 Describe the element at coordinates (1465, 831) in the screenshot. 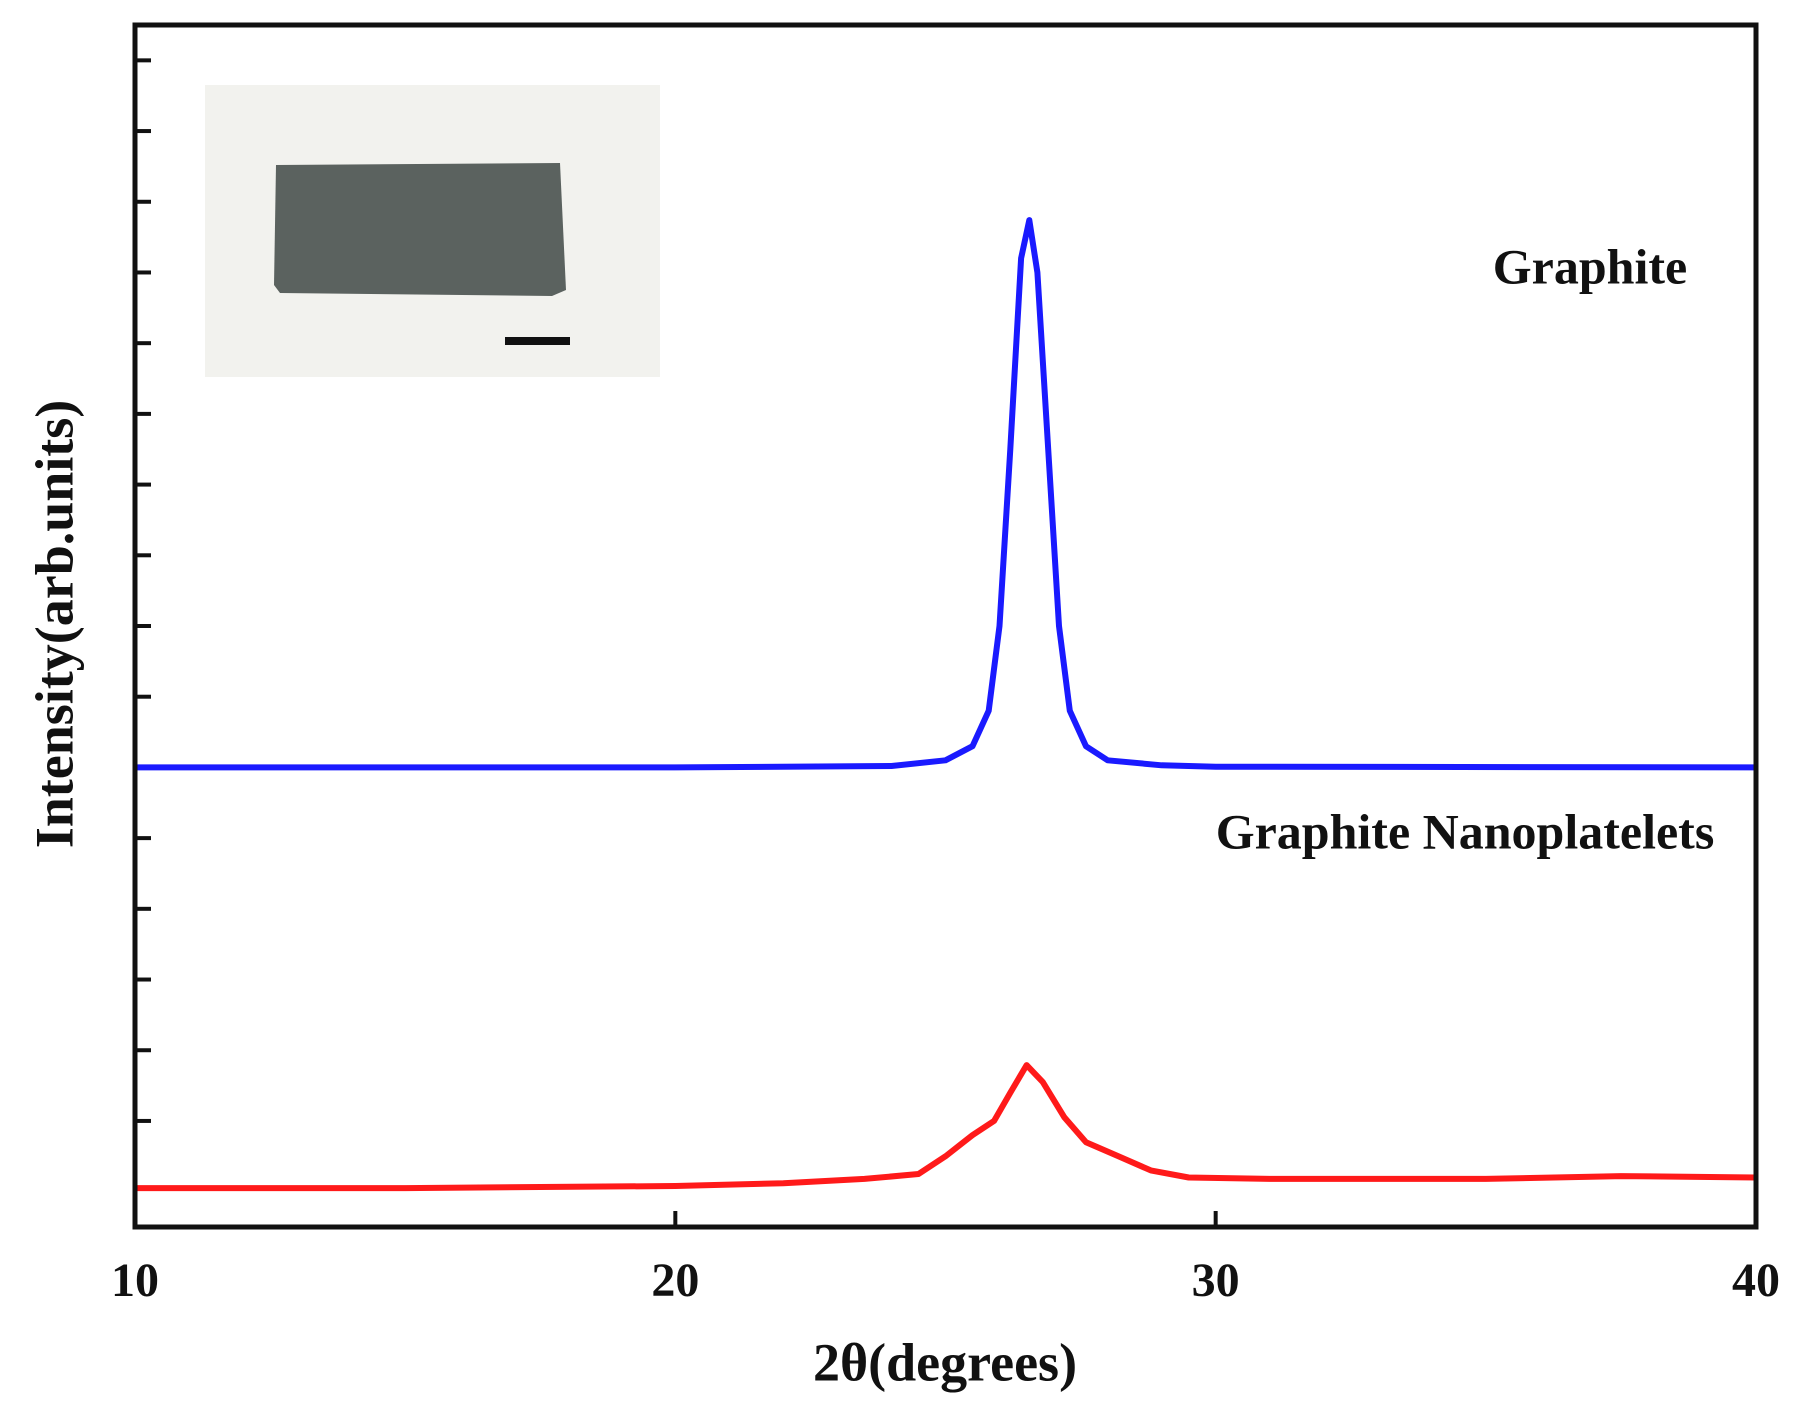

I see `annotation: Graphite Nanoplatelets` at that location.